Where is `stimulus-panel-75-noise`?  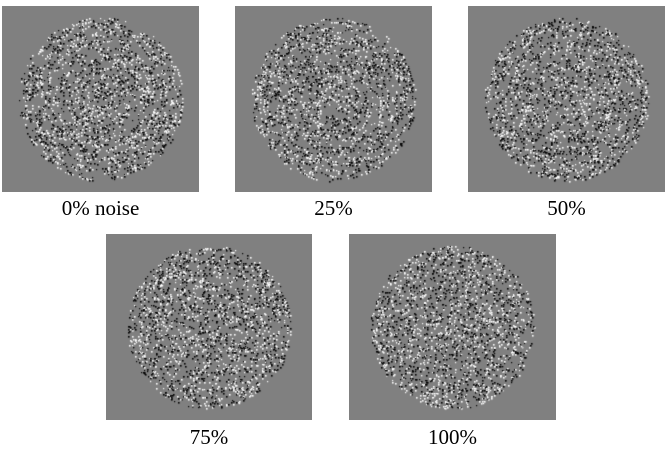 stimulus-panel-75-noise is located at coordinates (209, 327).